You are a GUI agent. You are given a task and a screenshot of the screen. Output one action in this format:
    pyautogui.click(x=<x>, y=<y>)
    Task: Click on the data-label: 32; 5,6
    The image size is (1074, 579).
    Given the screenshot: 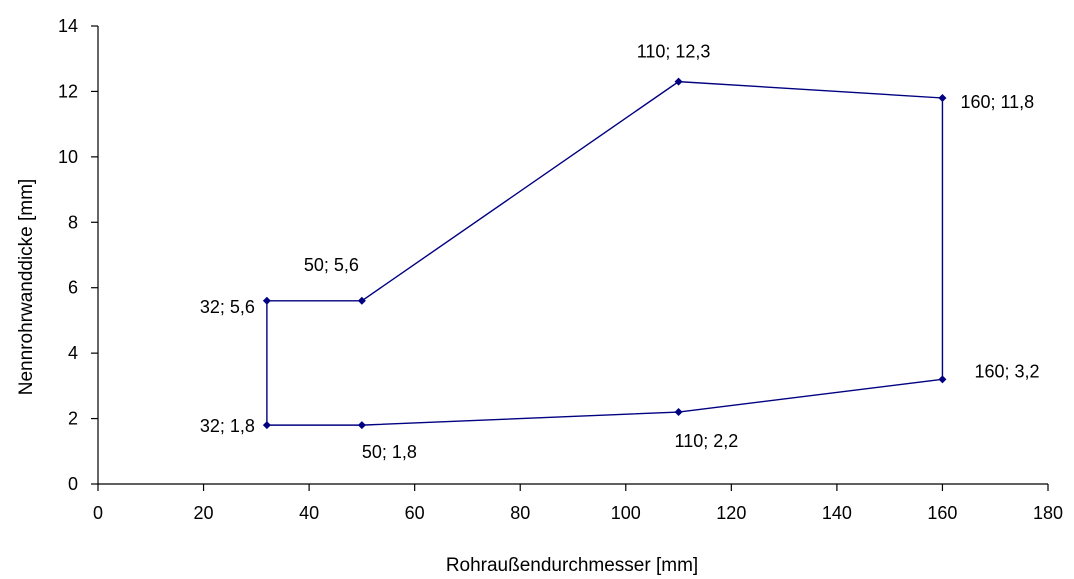 What is the action you would take?
    pyautogui.click(x=227, y=307)
    